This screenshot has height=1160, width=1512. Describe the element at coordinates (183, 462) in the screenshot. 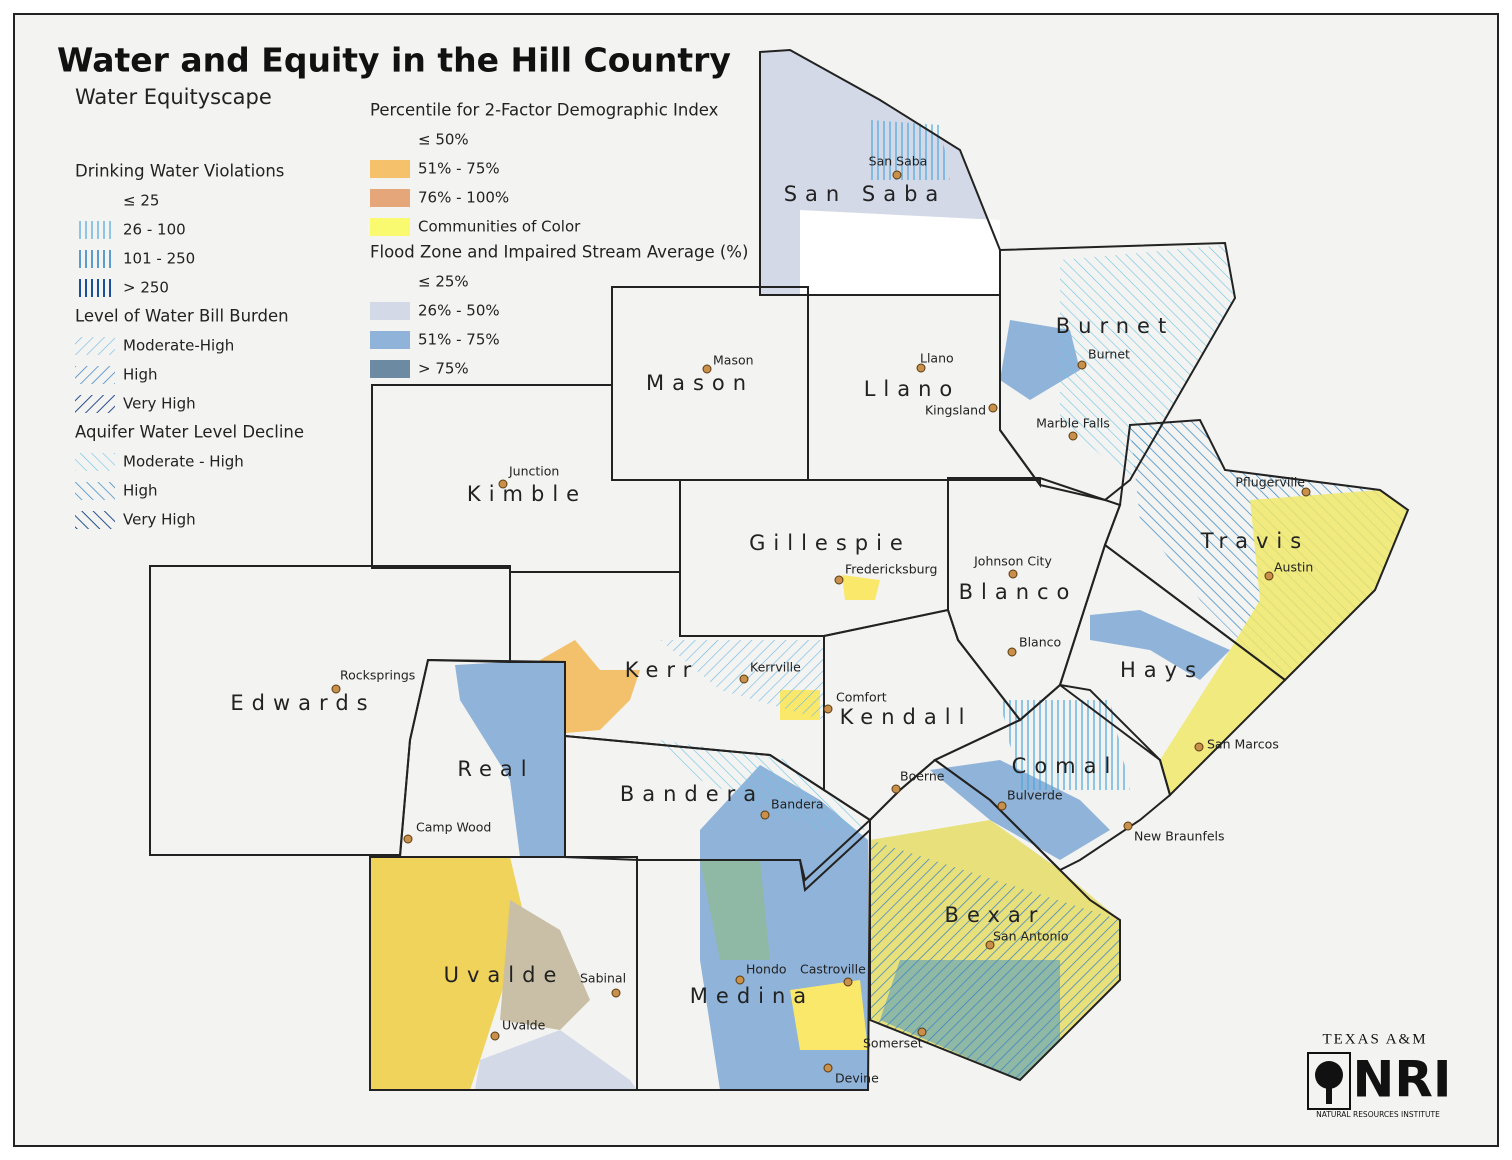

I see `legend-item: Moderate - High` at that location.